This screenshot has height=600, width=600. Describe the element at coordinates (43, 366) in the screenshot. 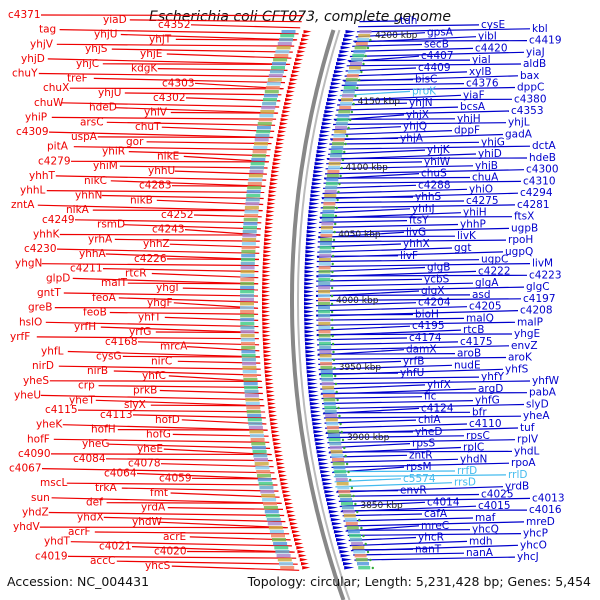

I see `gene-label-nird: nirD` at that location.